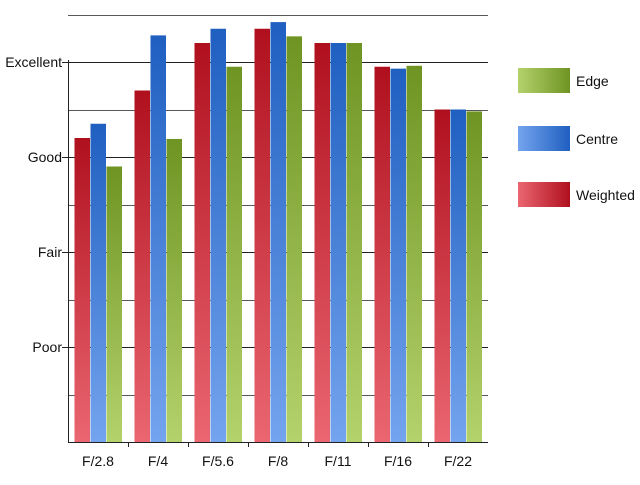  Describe the element at coordinates (98, 461) in the screenshot. I see `x-category-label-f-2-8: F/2.8` at that location.